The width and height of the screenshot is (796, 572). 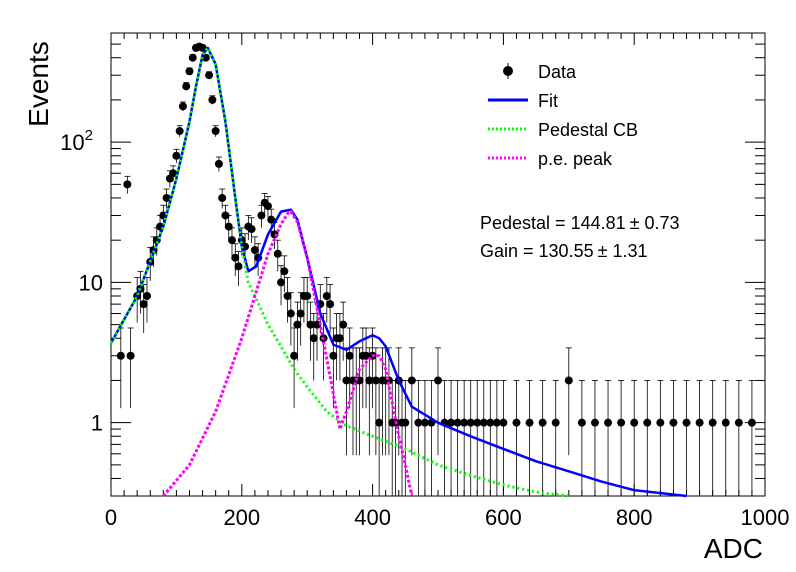 I want to click on gain-annotation: Gain = 130.55 ± 1.31, so click(x=564, y=251).